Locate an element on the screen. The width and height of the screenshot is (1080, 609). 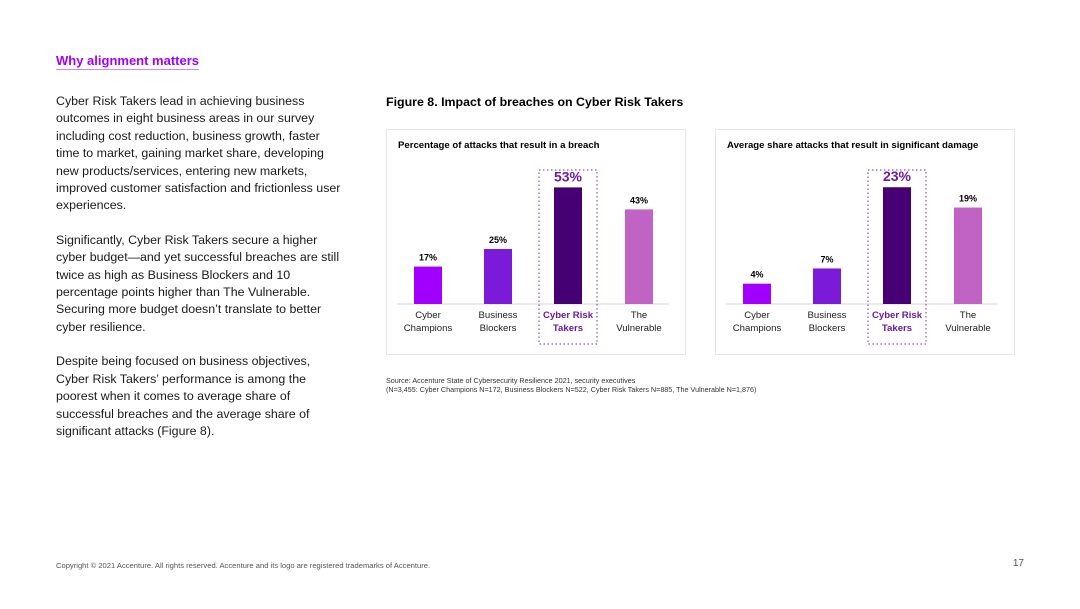
section-heading: Why alignment matters is located at coordinates (128, 61).